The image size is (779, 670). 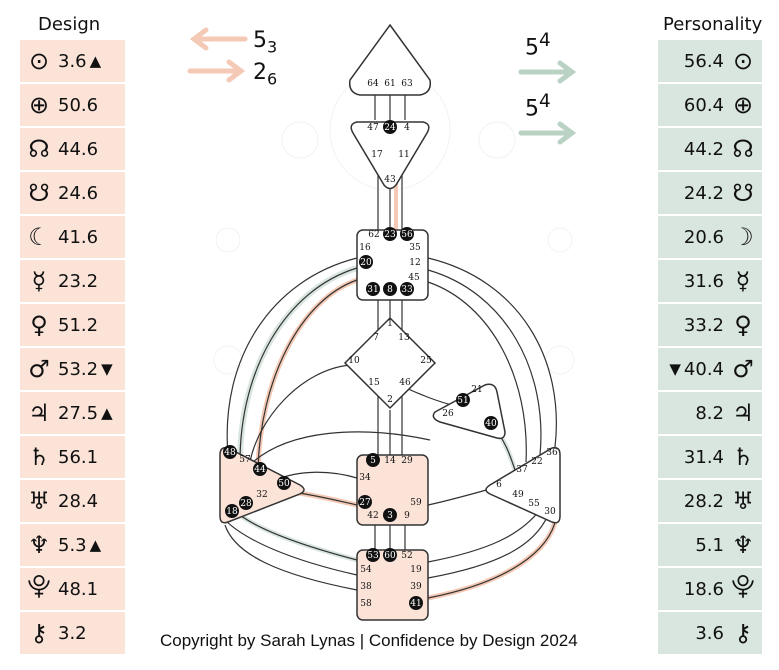 I want to click on gate-8: 8, so click(x=390, y=289).